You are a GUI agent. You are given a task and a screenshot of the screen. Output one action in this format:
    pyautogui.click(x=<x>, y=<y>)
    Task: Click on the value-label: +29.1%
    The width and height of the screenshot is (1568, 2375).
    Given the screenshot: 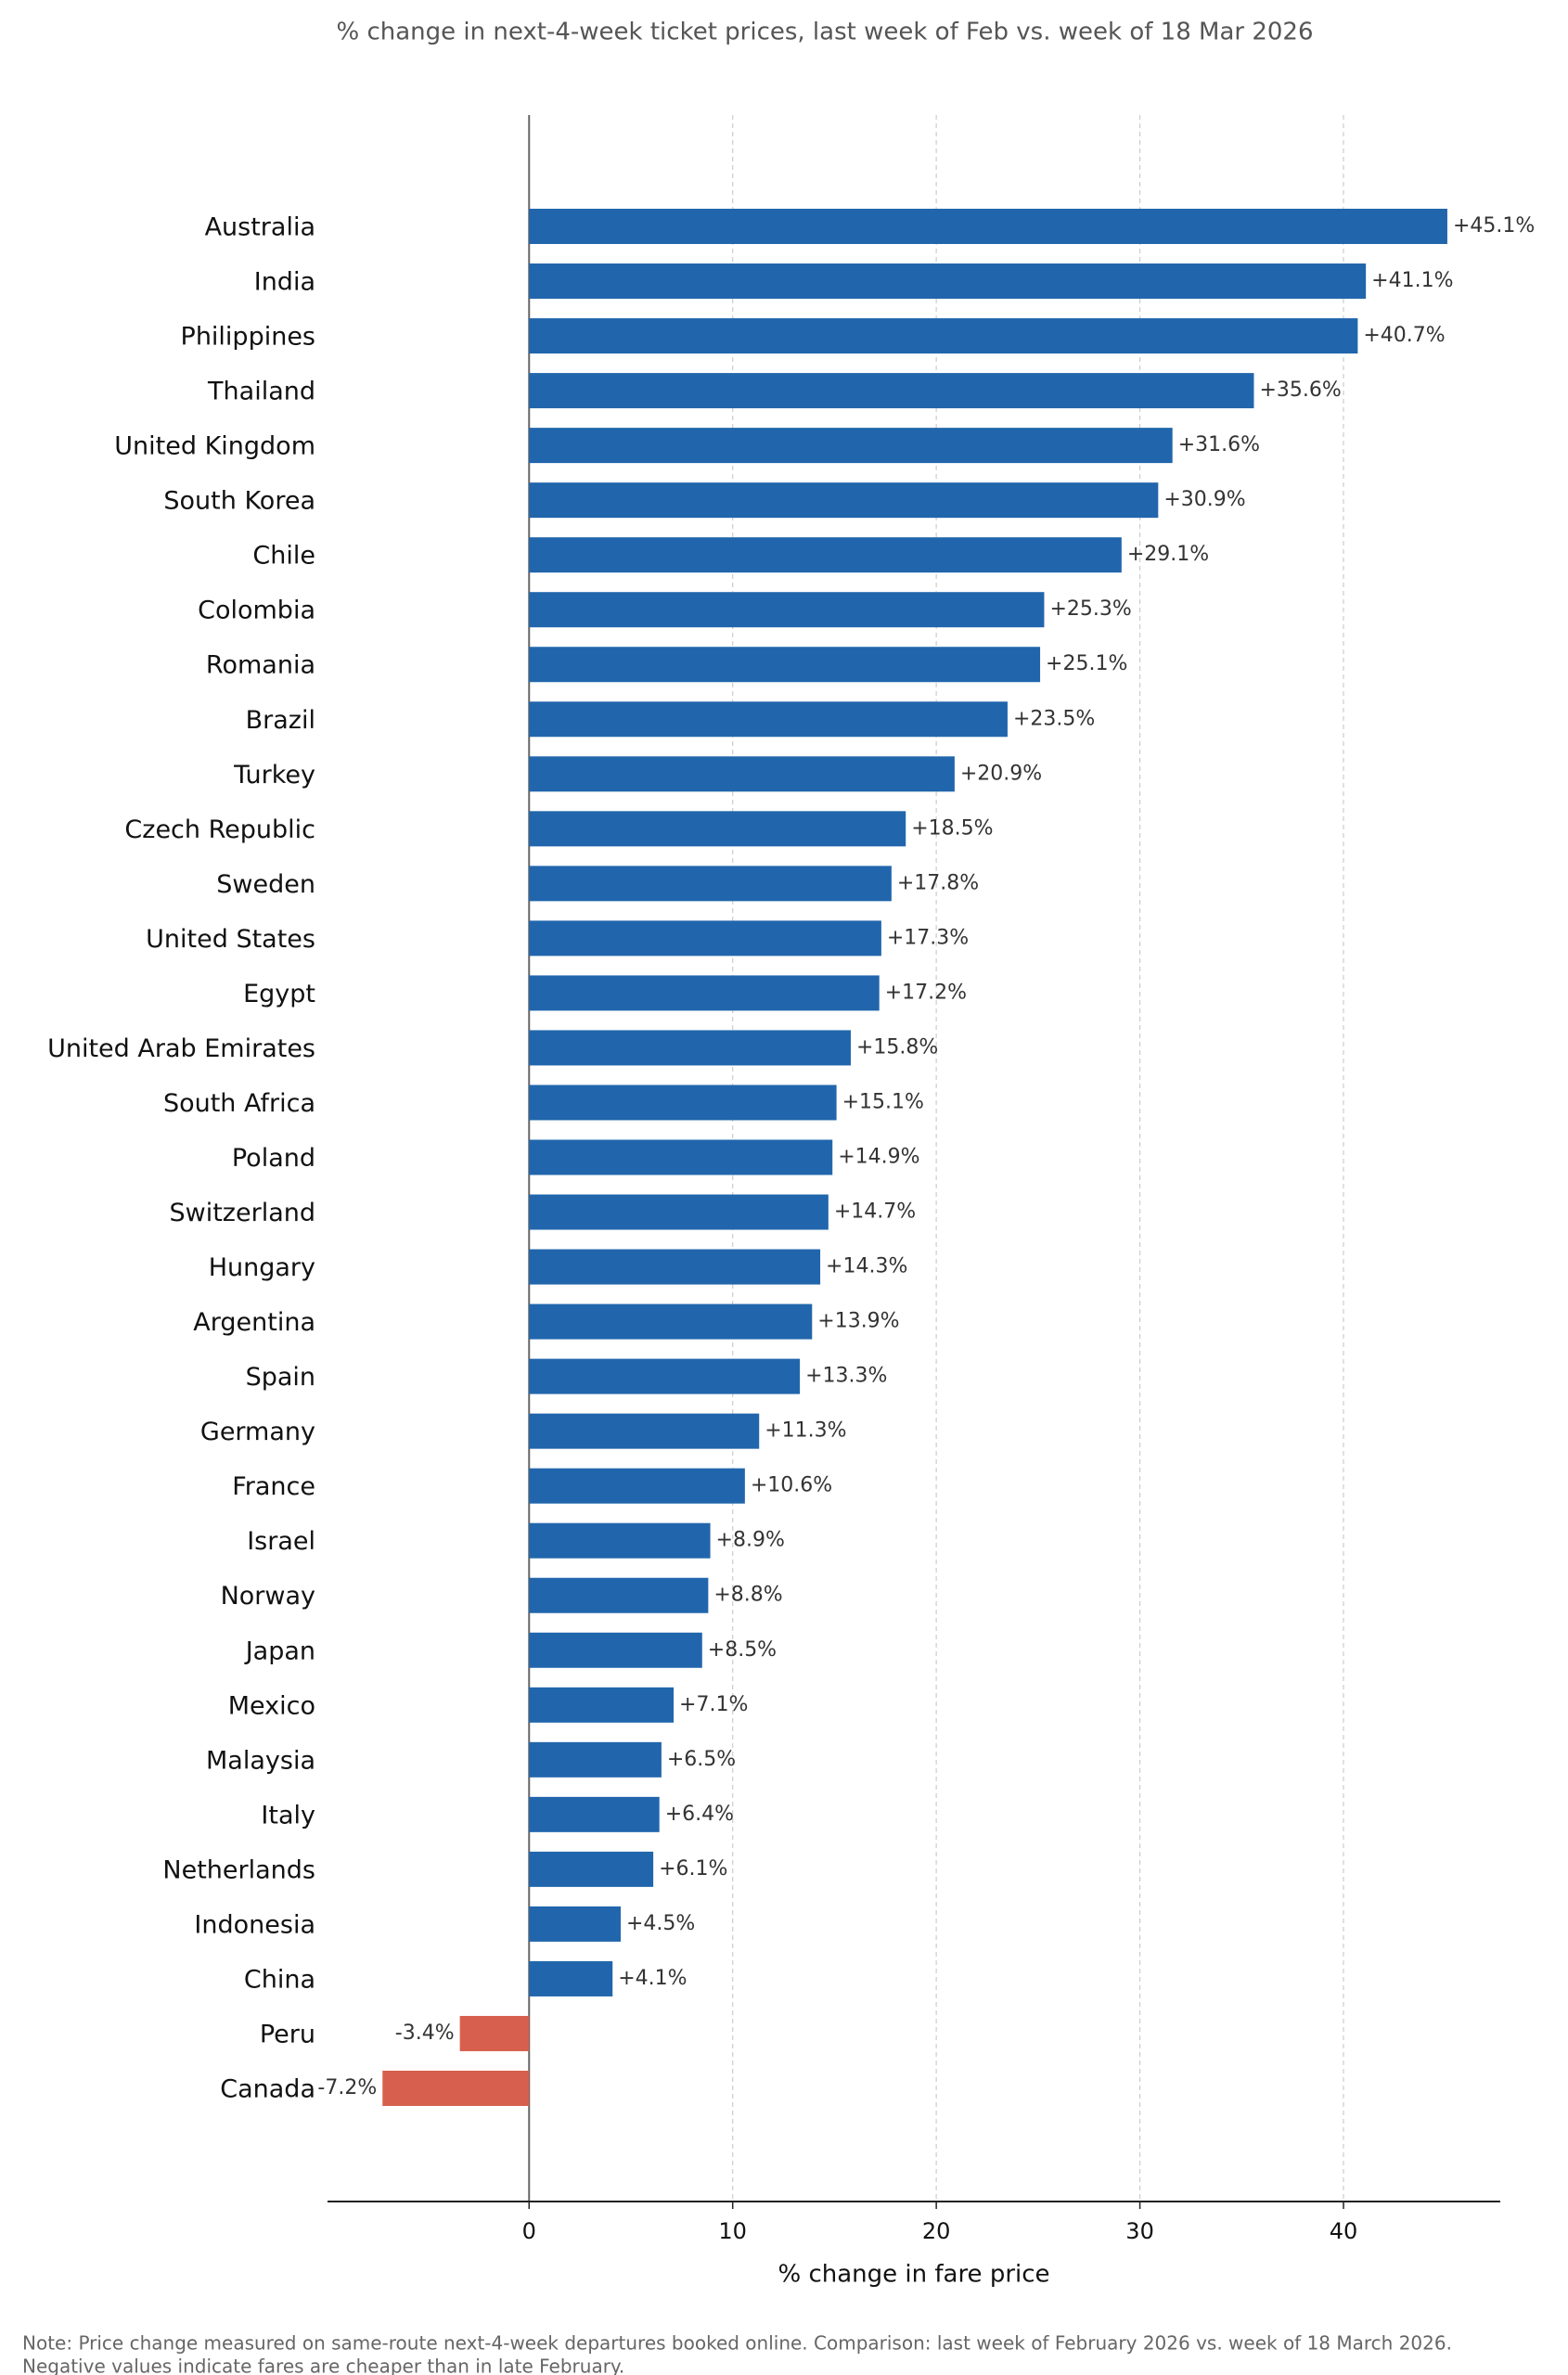 What is the action you would take?
    pyautogui.click(x=1168, y=554)
    